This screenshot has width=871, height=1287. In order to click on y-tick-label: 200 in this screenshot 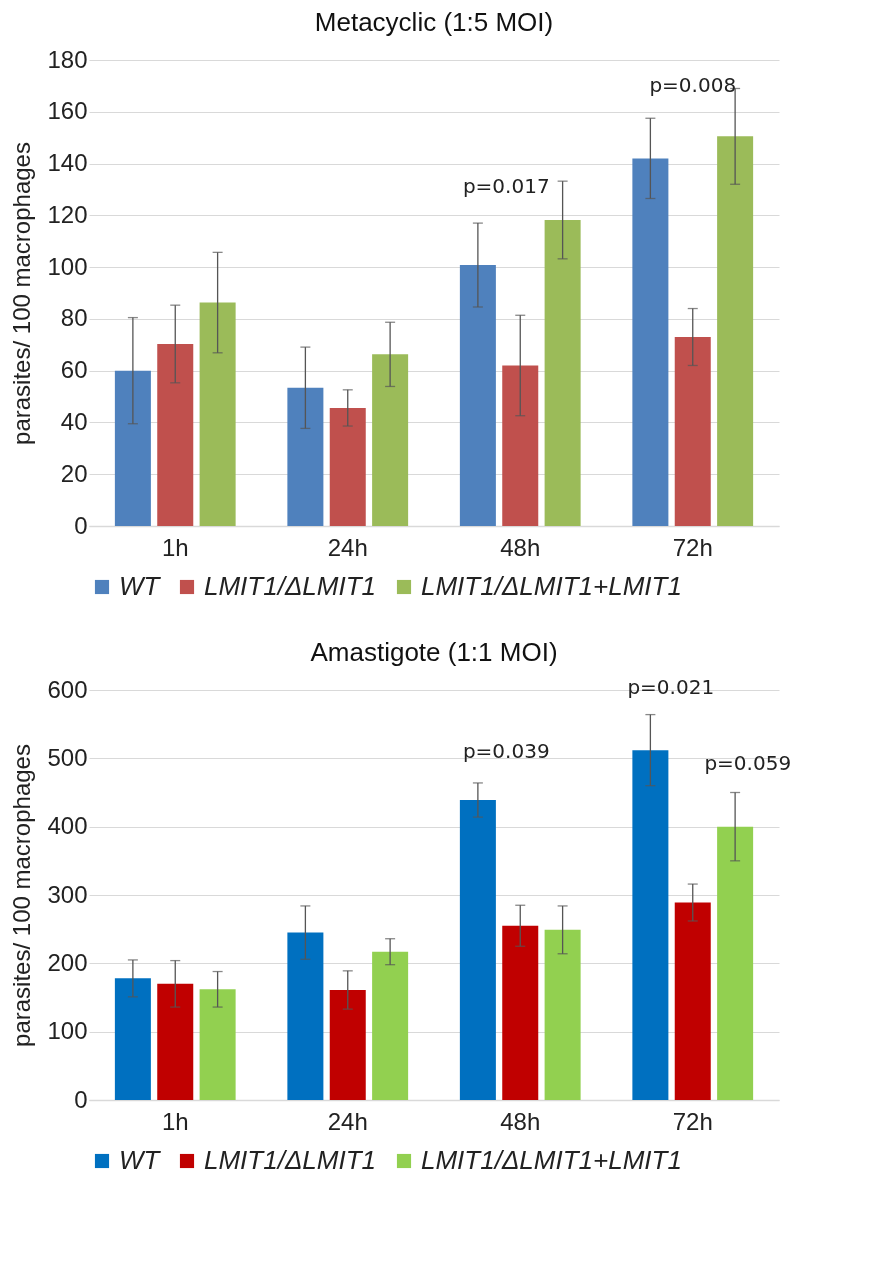, I will do `click(67, 962)`.